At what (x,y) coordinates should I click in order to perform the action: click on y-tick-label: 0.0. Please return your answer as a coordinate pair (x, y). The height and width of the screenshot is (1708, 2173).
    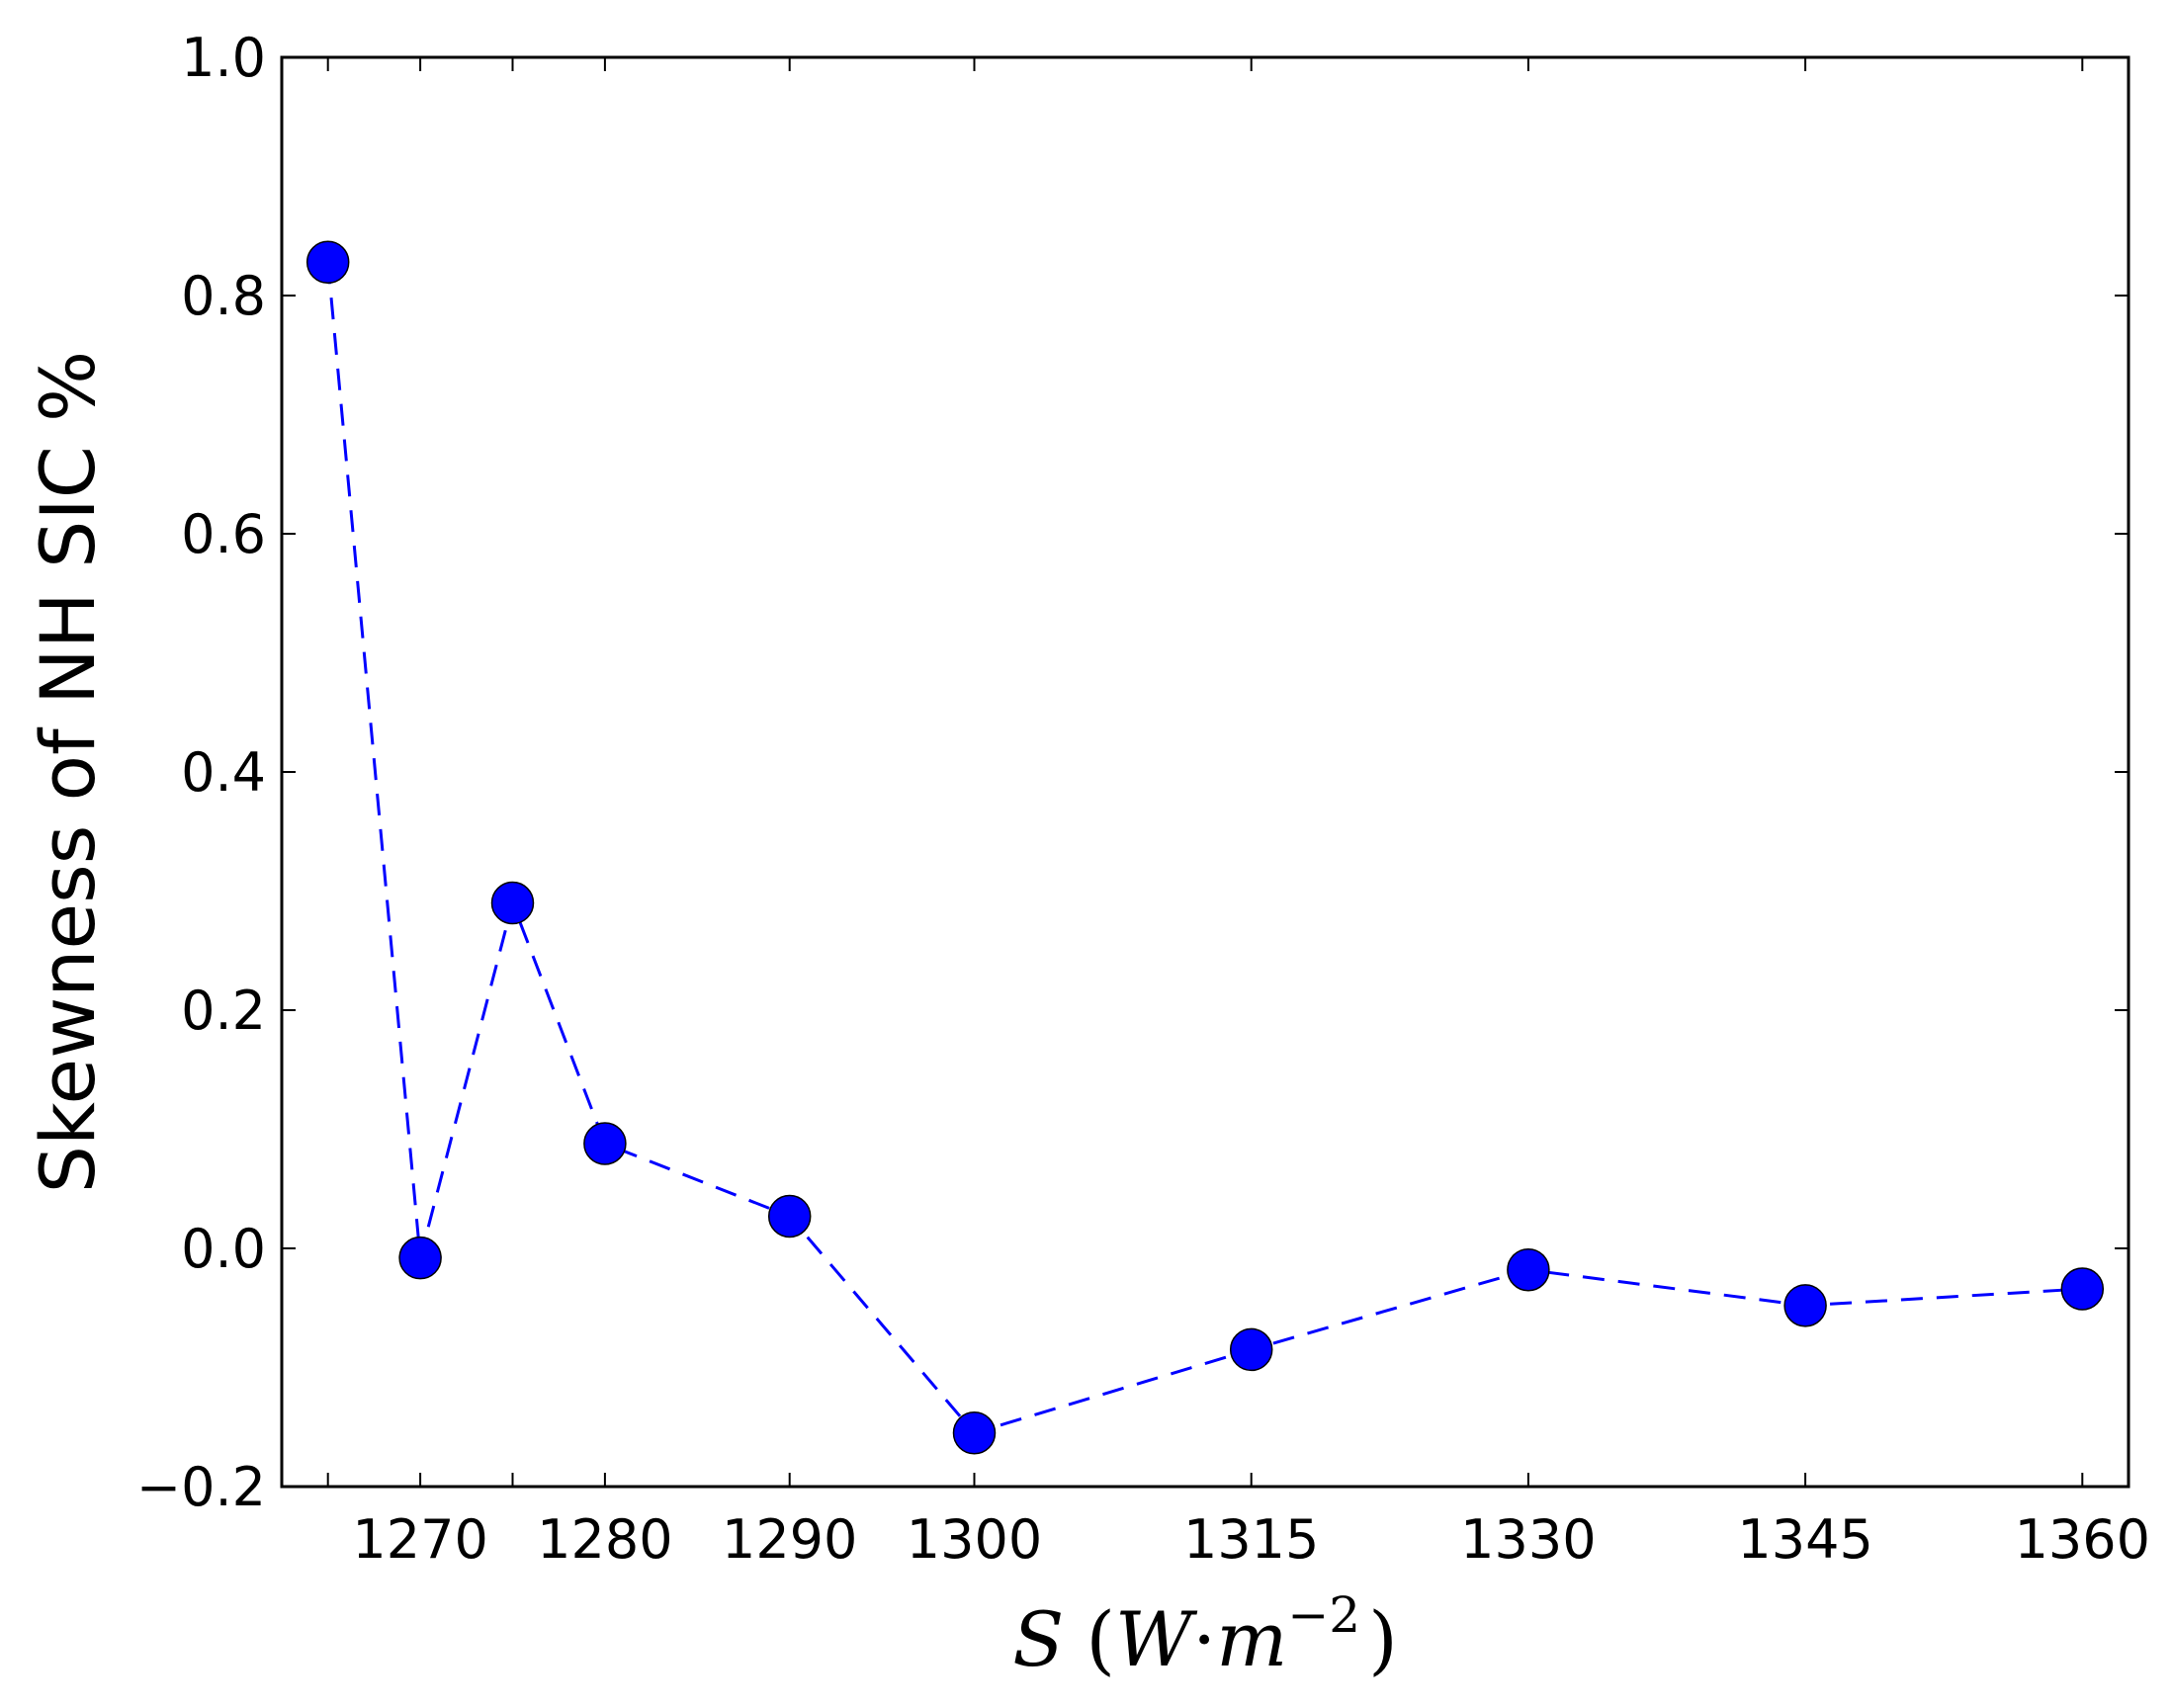
    Looking at the image, I should click on (224, 1249).